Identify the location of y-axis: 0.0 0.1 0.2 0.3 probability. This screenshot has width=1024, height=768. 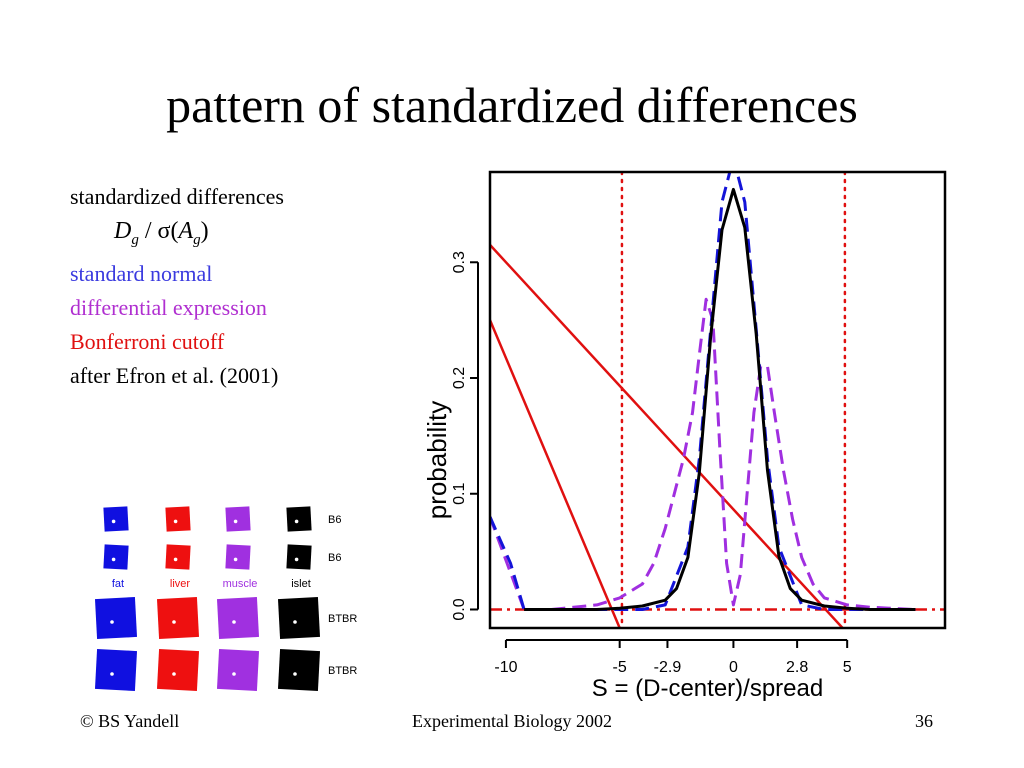
(450, 436).